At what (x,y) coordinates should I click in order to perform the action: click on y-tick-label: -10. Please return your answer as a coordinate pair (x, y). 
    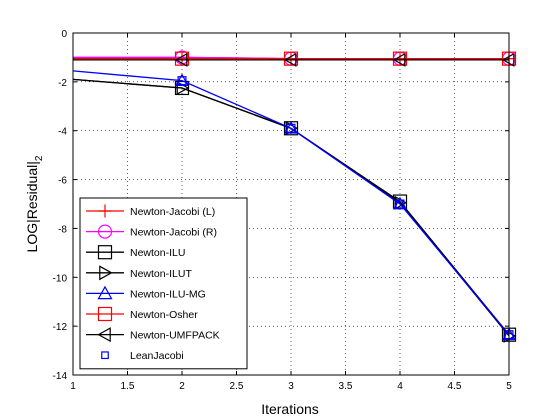
    Looking at the image, I should click on (60, 278).